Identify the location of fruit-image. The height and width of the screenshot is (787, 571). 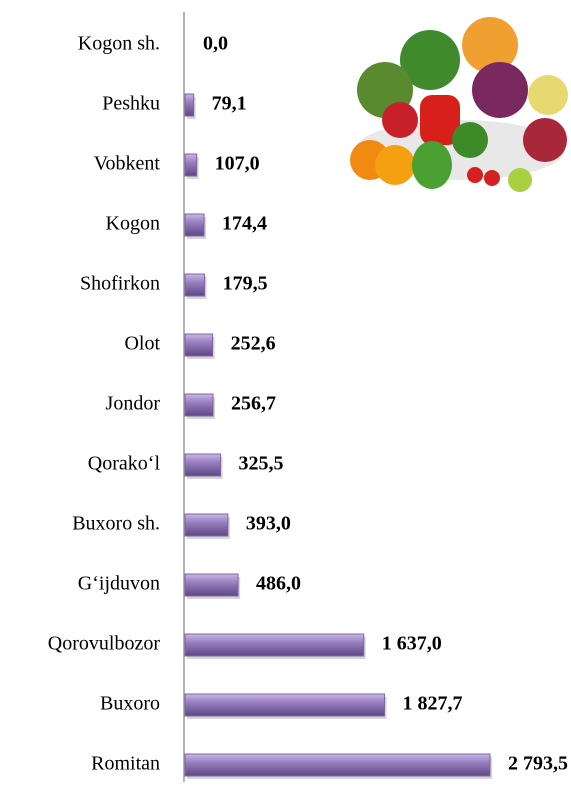
(460, 102).